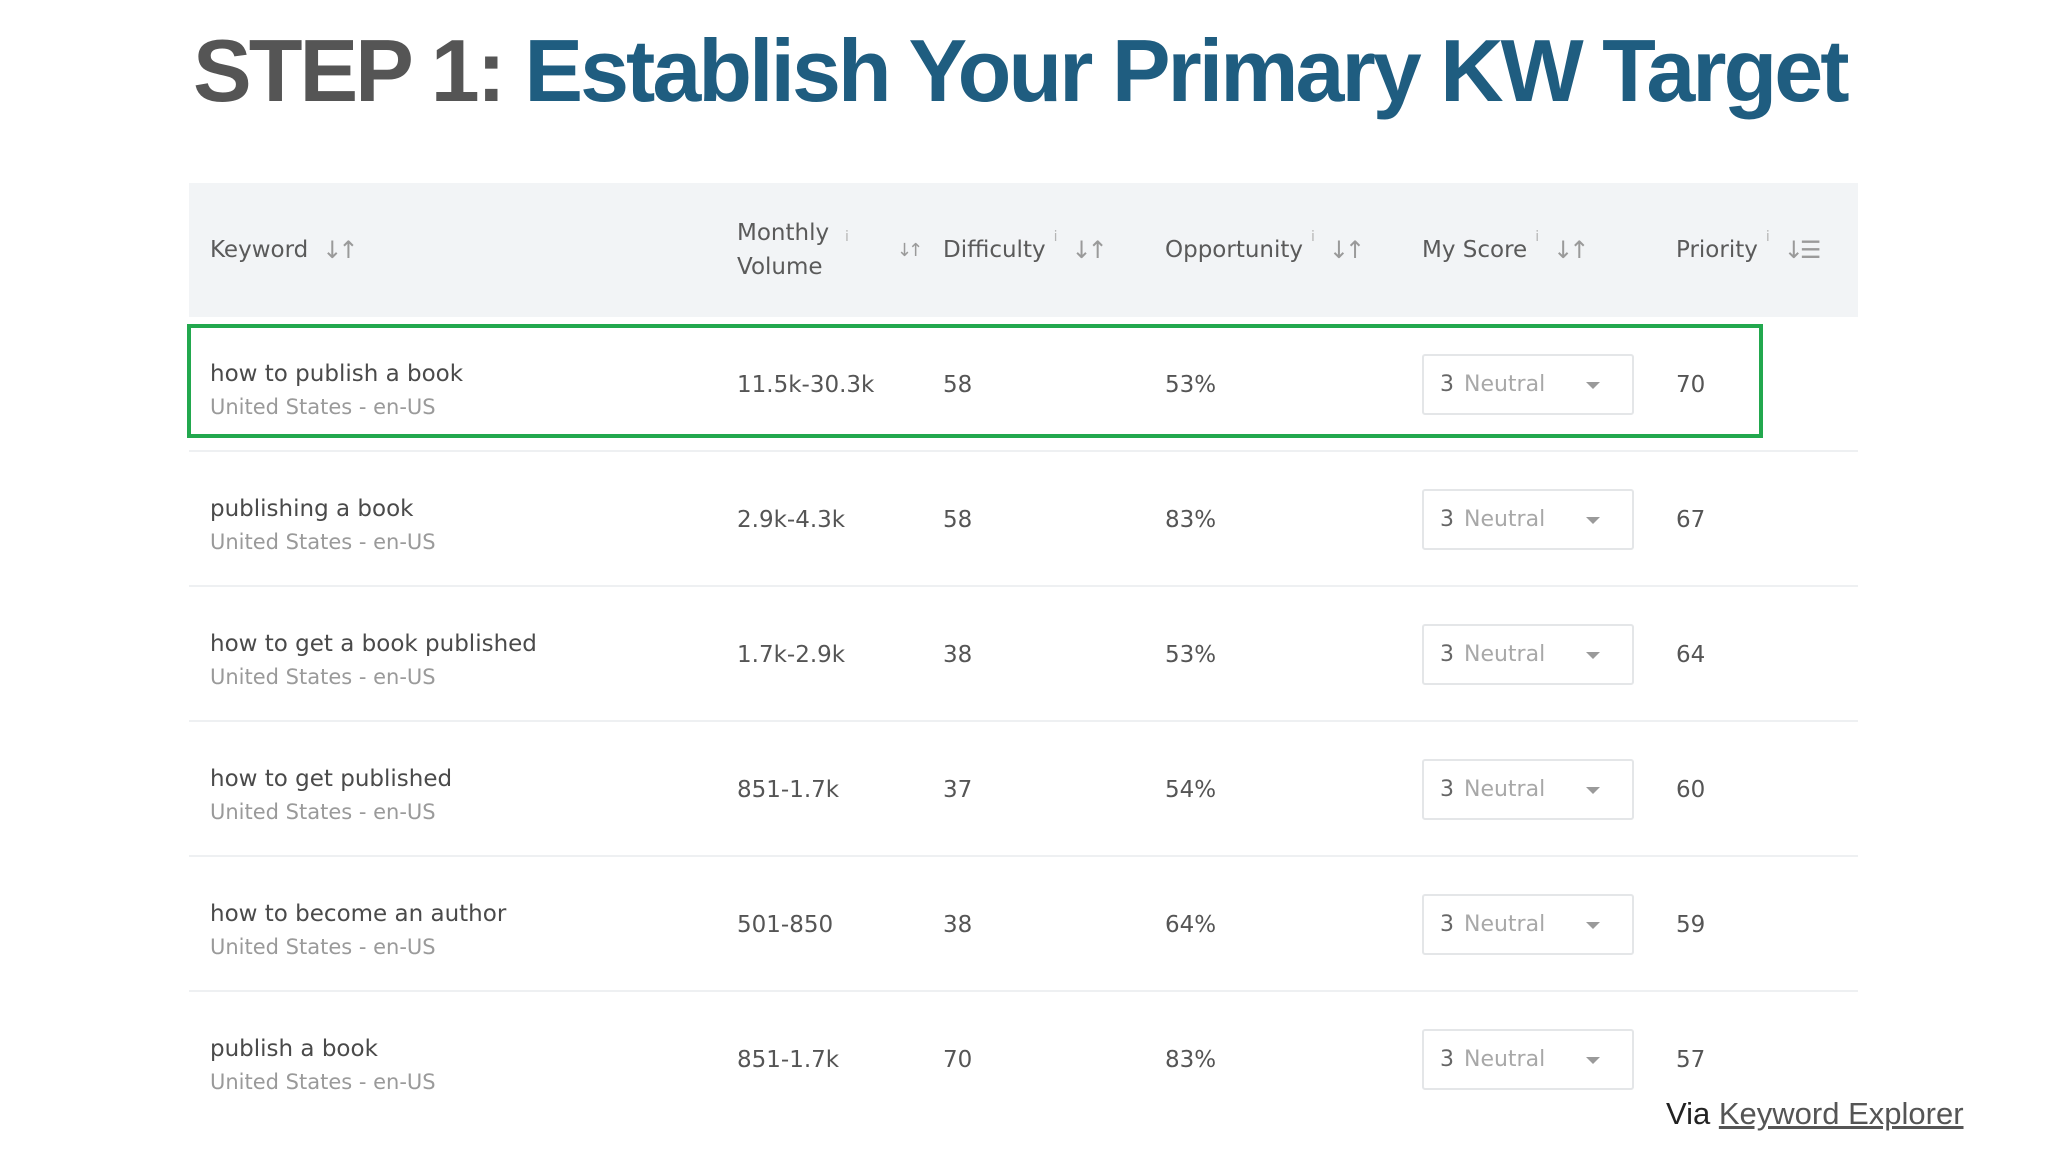  Describe the element at coordinates (1717, 250) in the screenshot. I see `priority-header-label: Priority` at that location.